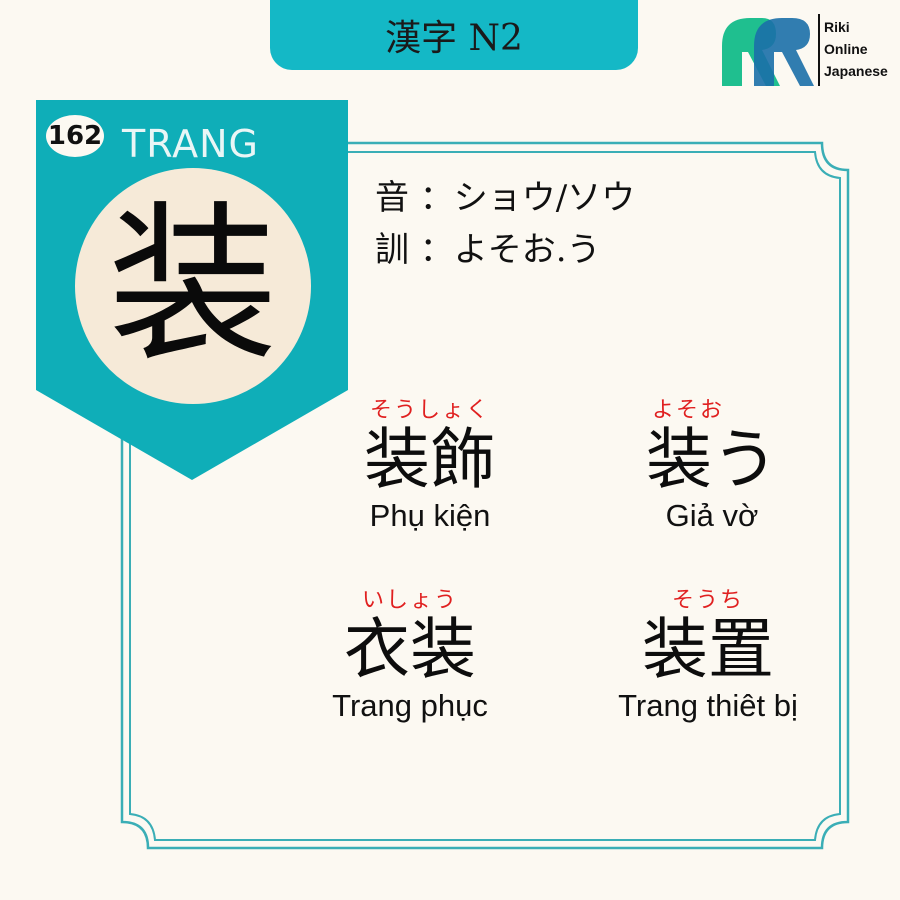  Describe the element at coordinates (712, 459) in the screenshot. I see `vocab-word: 装う` at that location.